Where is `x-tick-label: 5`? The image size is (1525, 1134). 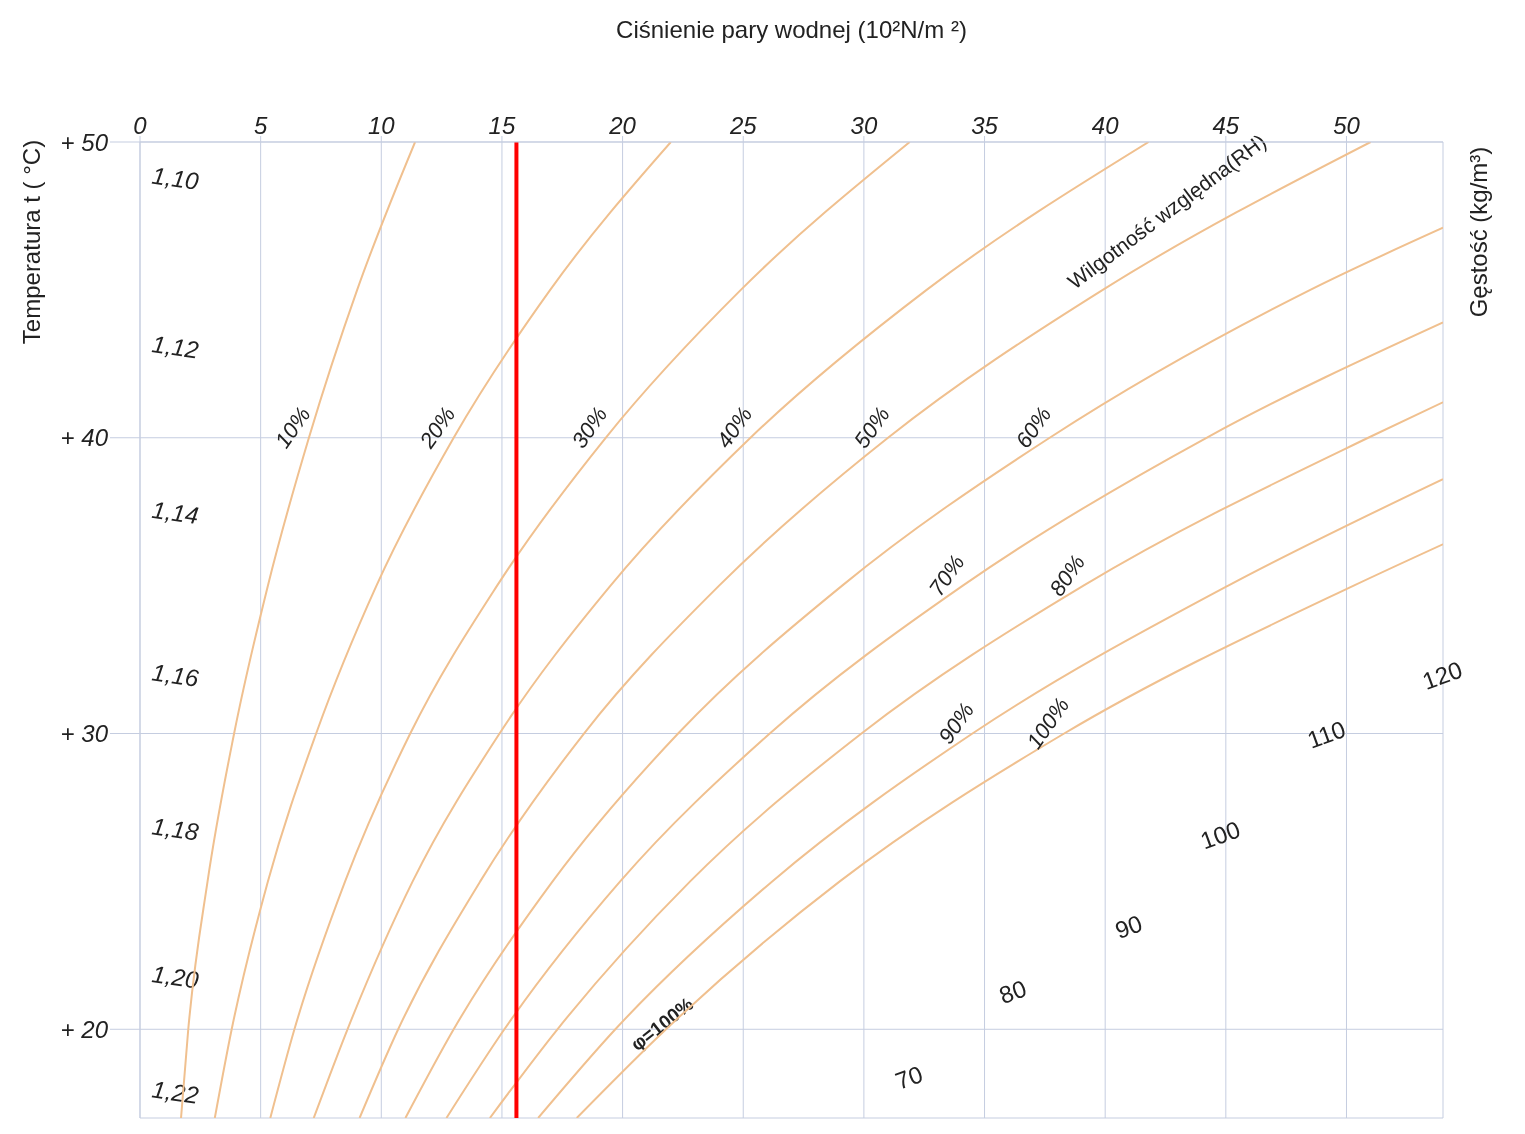
x-tick-label: 5 is located at coordinates (260, 125).